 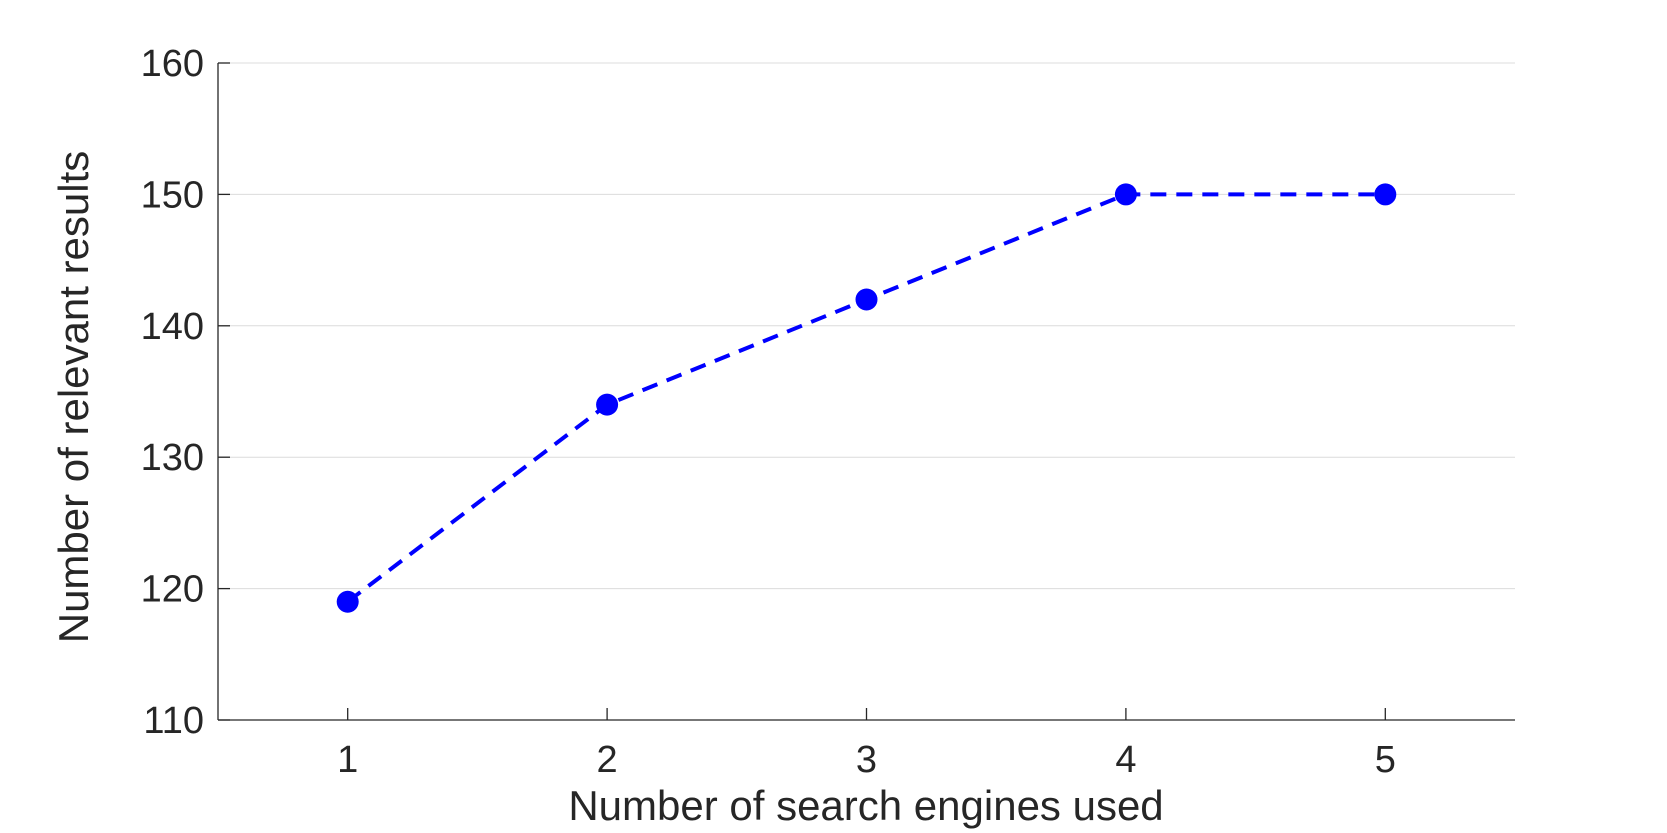 I want to click on y-tick-label: 120, so click(x=172, y=590).